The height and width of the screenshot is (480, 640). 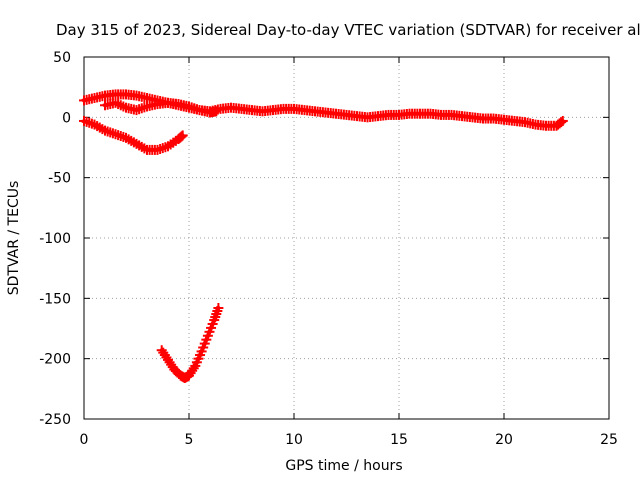 I want to click on y-tick-label: -200, so click(x=55, y=360).